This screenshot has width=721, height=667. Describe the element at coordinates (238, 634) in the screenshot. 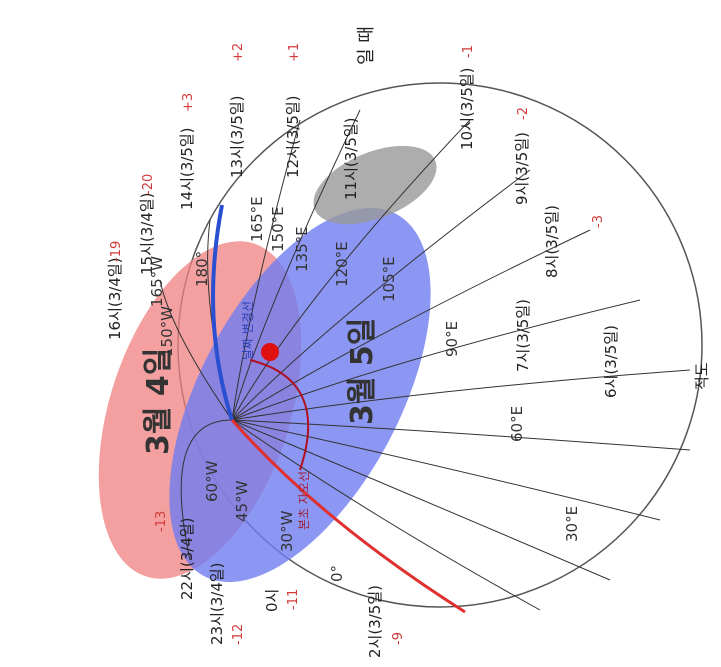

I see `offset: -12` at that location.